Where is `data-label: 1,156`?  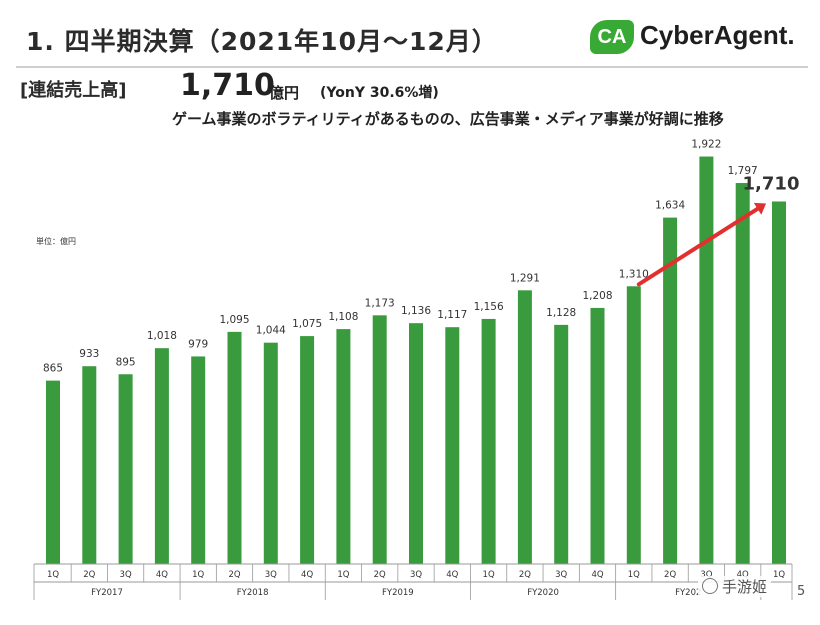
data-label: 1,156 is located at coordinates (489, 307).